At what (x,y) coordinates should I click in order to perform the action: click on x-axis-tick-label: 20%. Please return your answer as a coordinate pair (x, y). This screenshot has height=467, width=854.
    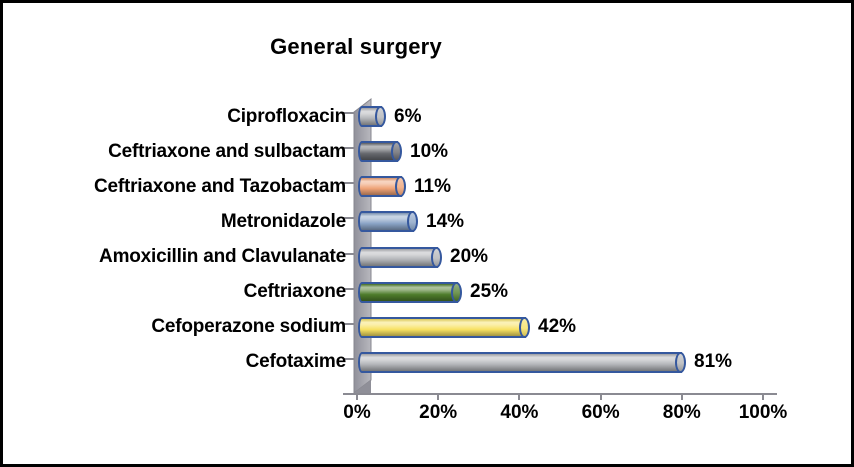
    Looking at the image, I should click on (438, 412).